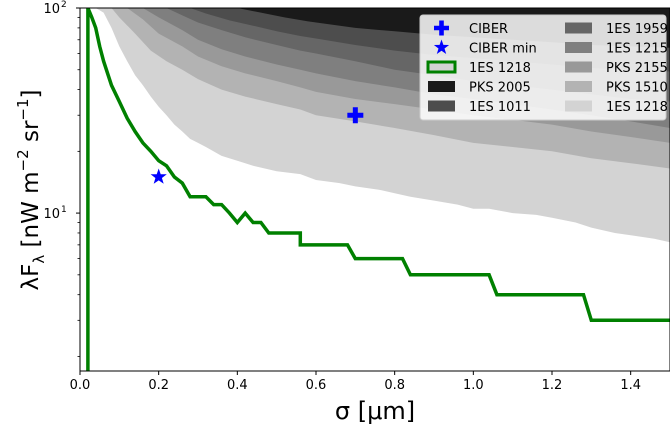 This screenshot has height=425, width=670. I want to click on y-axis-label: λFλ [nW m−2 sr−1], so click(31, 189).